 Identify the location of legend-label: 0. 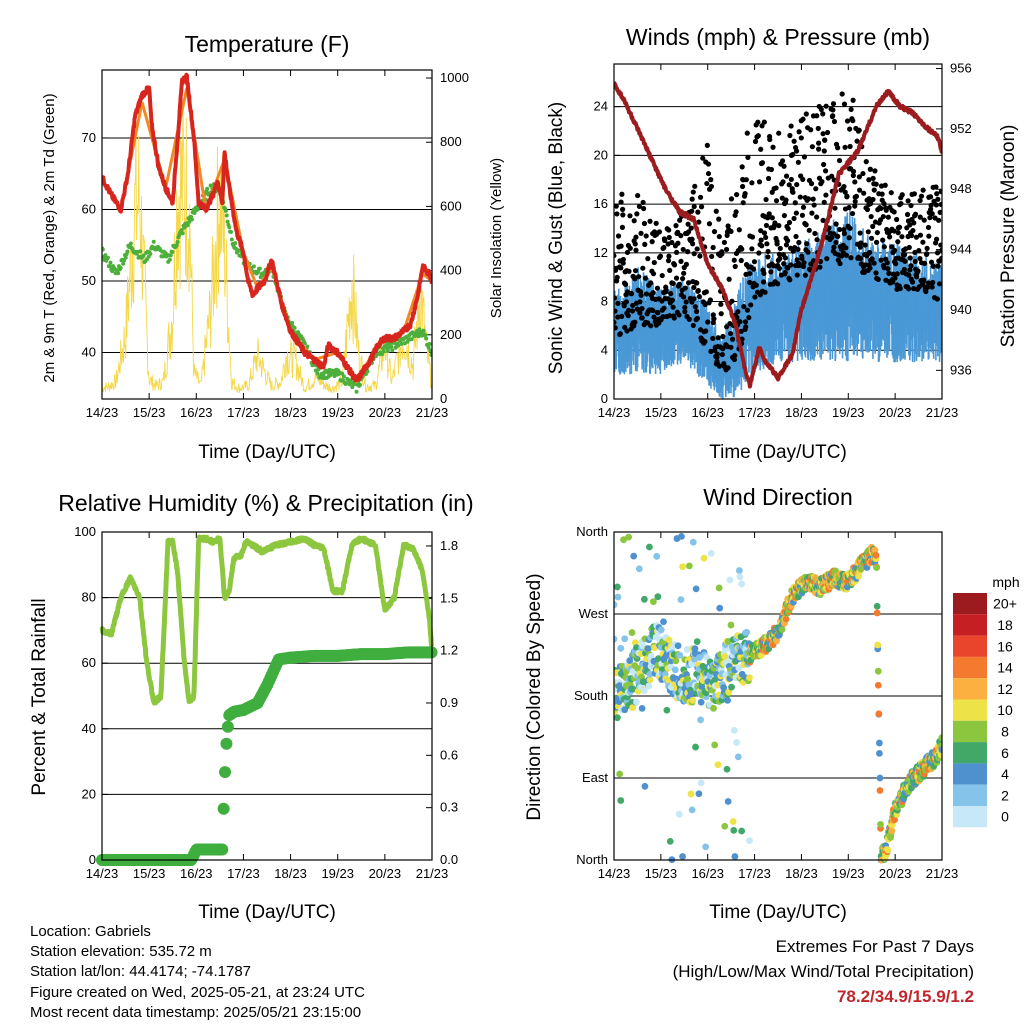
(1005, 817).